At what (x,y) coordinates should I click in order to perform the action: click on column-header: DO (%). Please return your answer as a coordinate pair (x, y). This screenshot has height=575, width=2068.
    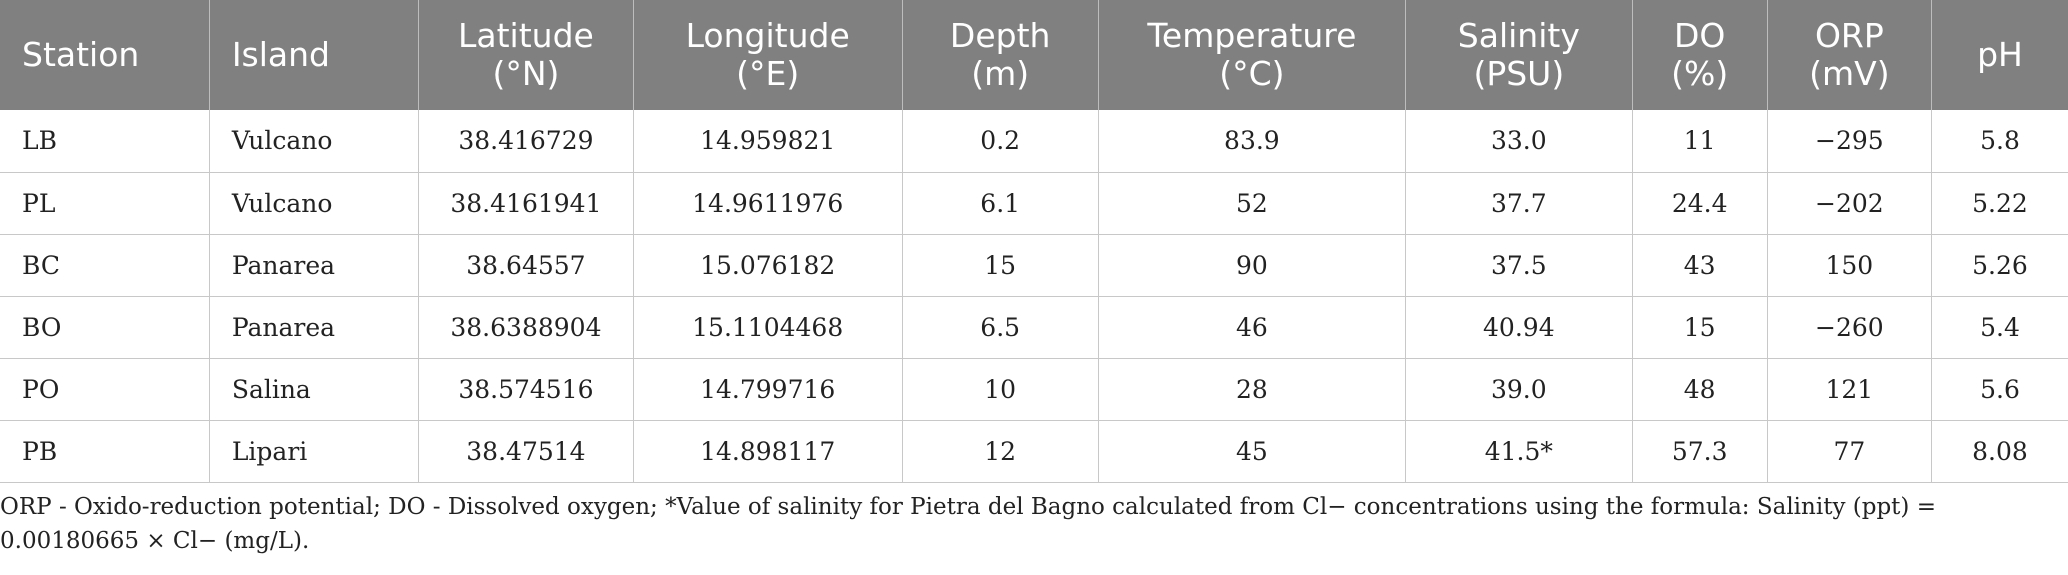
    Looking at the image, I should click on (1700, 55).